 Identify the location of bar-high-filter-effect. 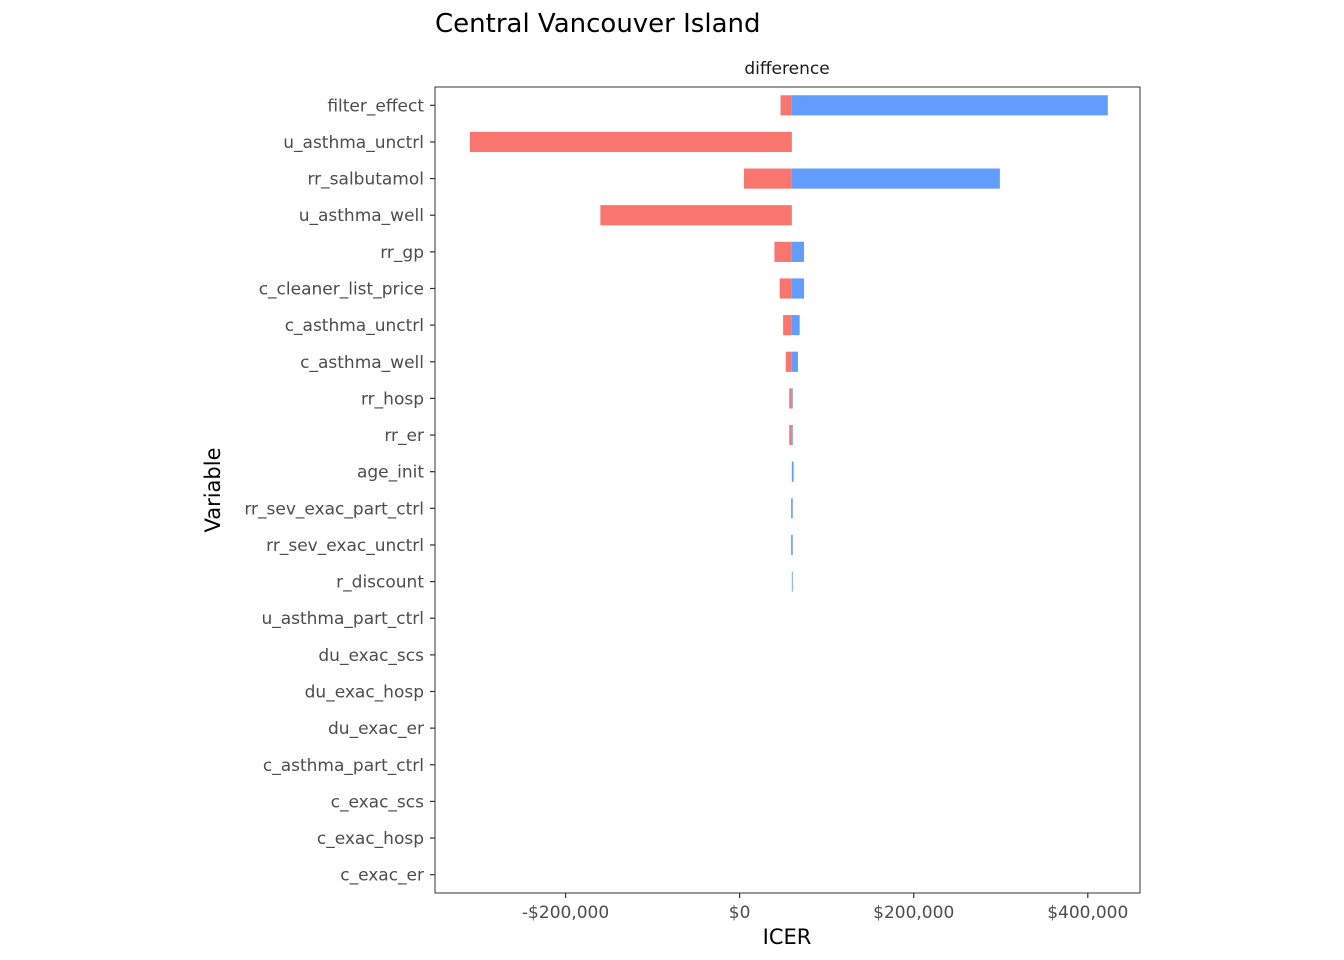
(949, 105).